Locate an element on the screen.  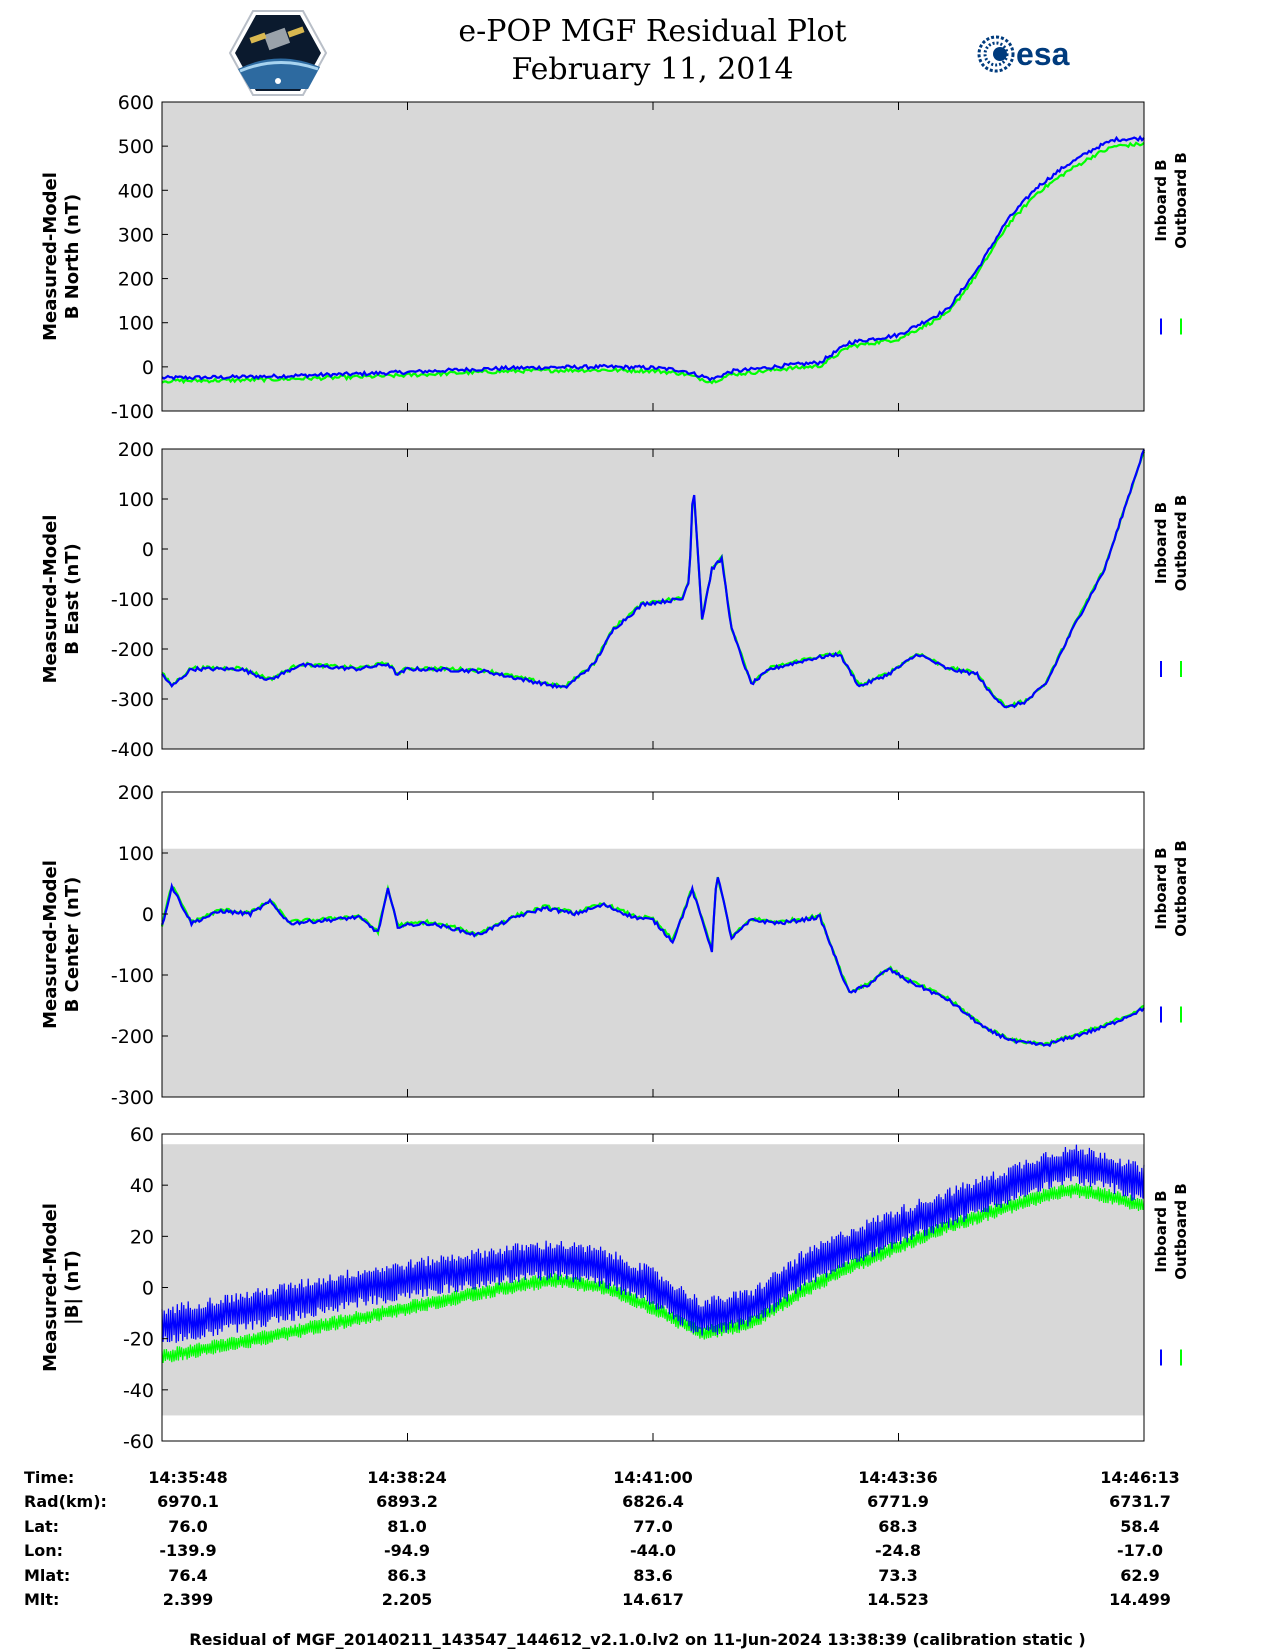
info-row-value: 86.3 is located at coordinates (407, 1575).